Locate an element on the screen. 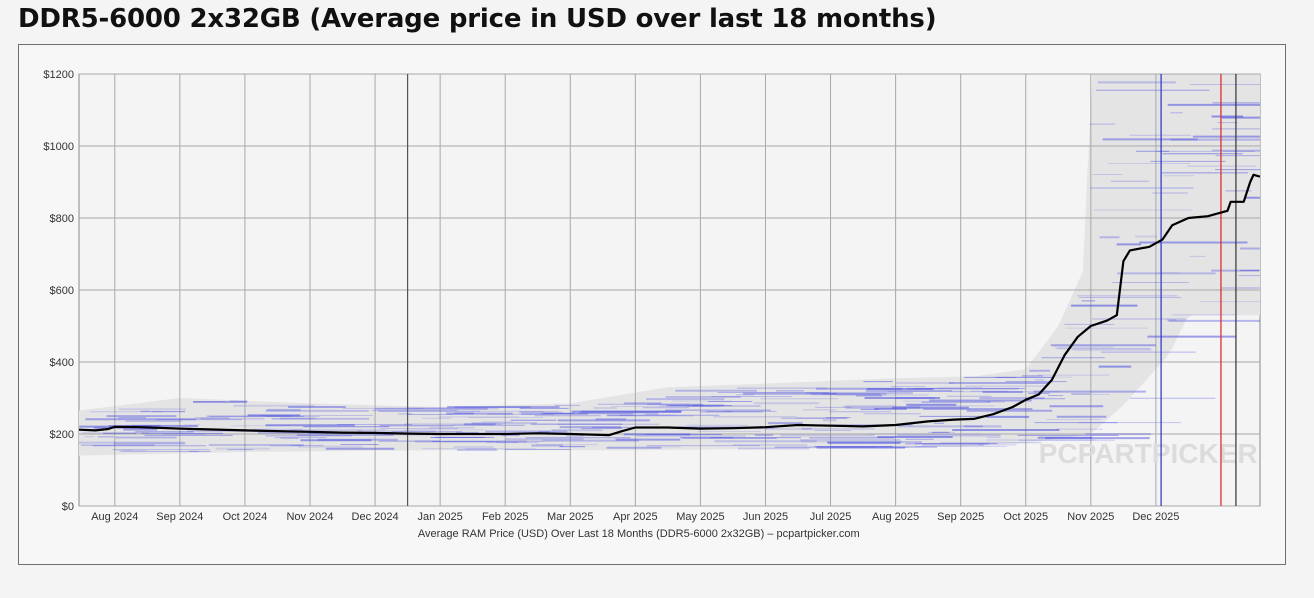  y-tick-label: $1000 is located at coordinates (58, 147).